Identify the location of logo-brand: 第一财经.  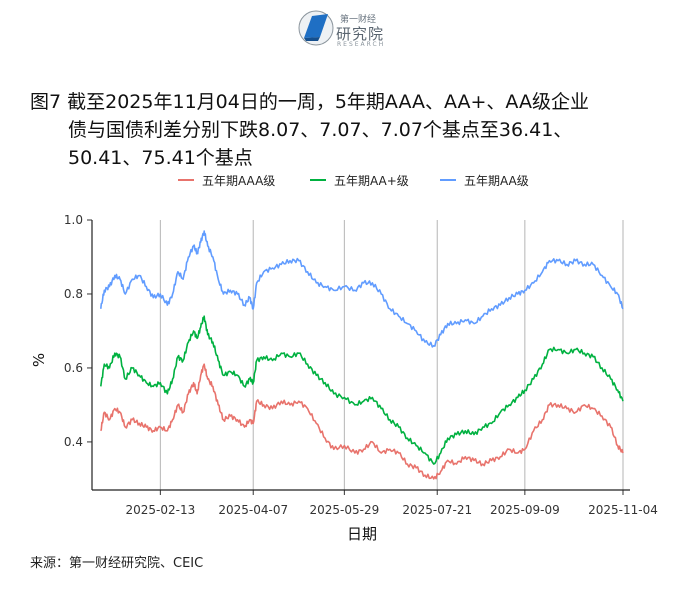
(358, 20).